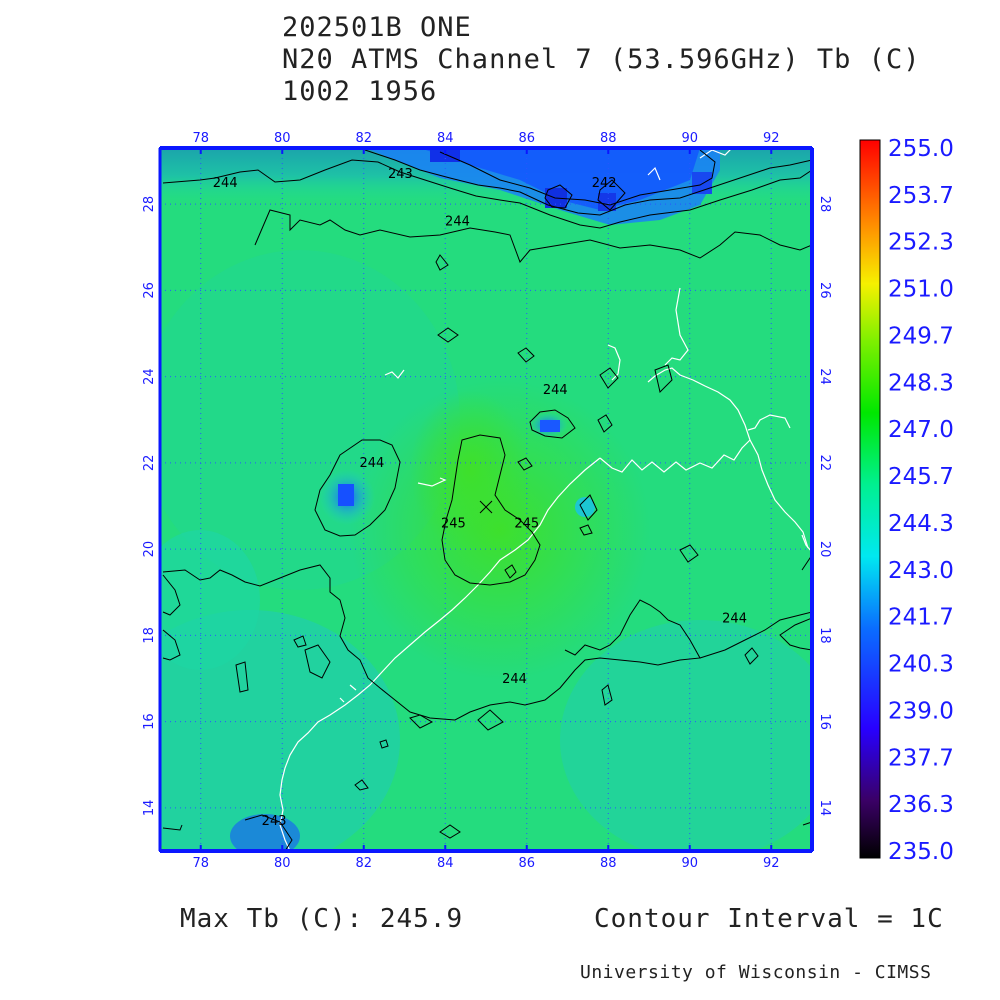  Describe the element at coordinates (445, 138) in the screenshot. I see `lon-tick-label-top-84: 84` at that location.